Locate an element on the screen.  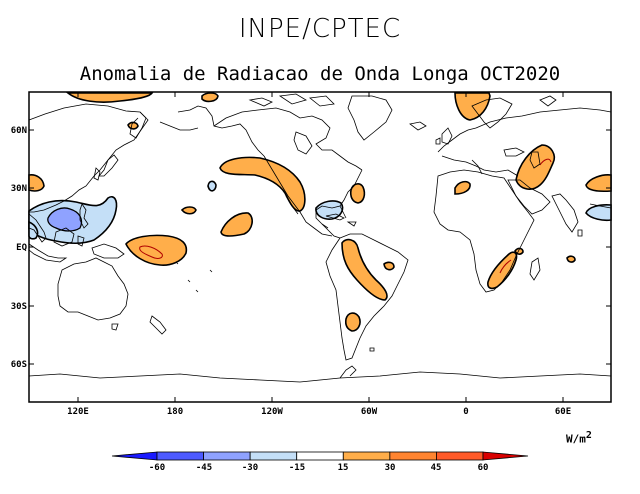
coast-india is located at coordinates (565, 213).